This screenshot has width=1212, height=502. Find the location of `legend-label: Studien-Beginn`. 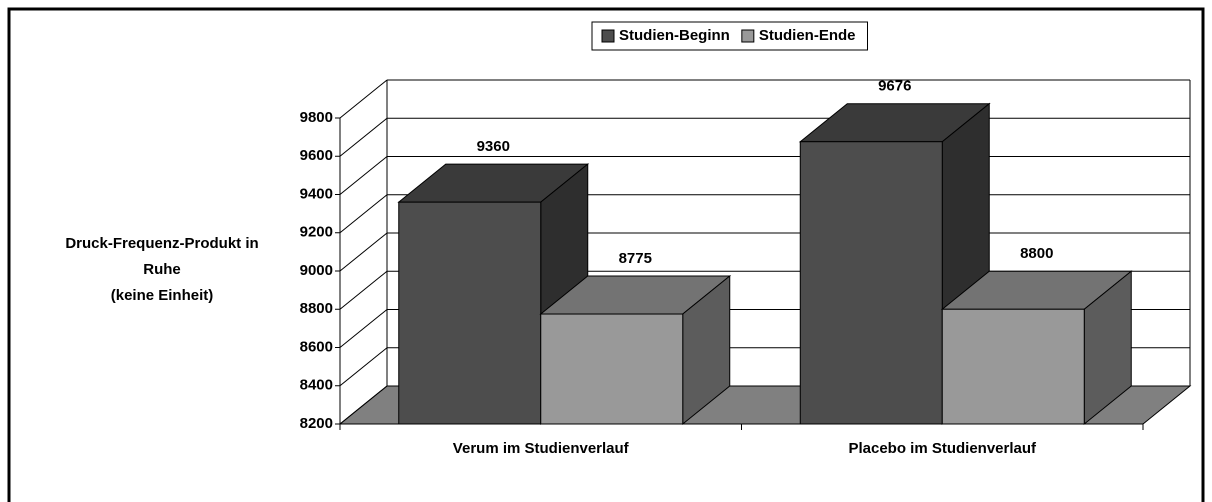

legend-label: Studien-Beginn is located at coordinates (674, 35).